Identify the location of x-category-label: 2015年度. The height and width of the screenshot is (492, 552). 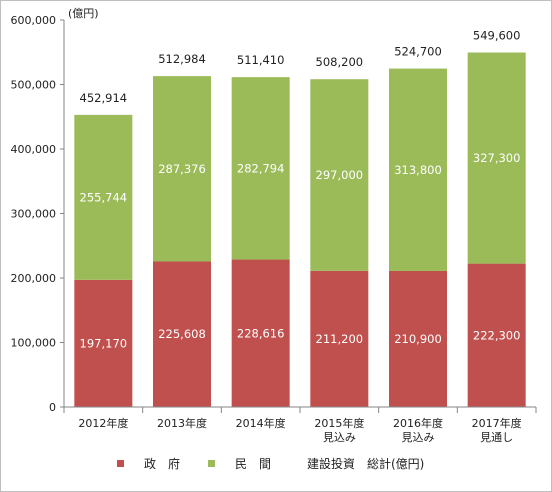
(339, 423).